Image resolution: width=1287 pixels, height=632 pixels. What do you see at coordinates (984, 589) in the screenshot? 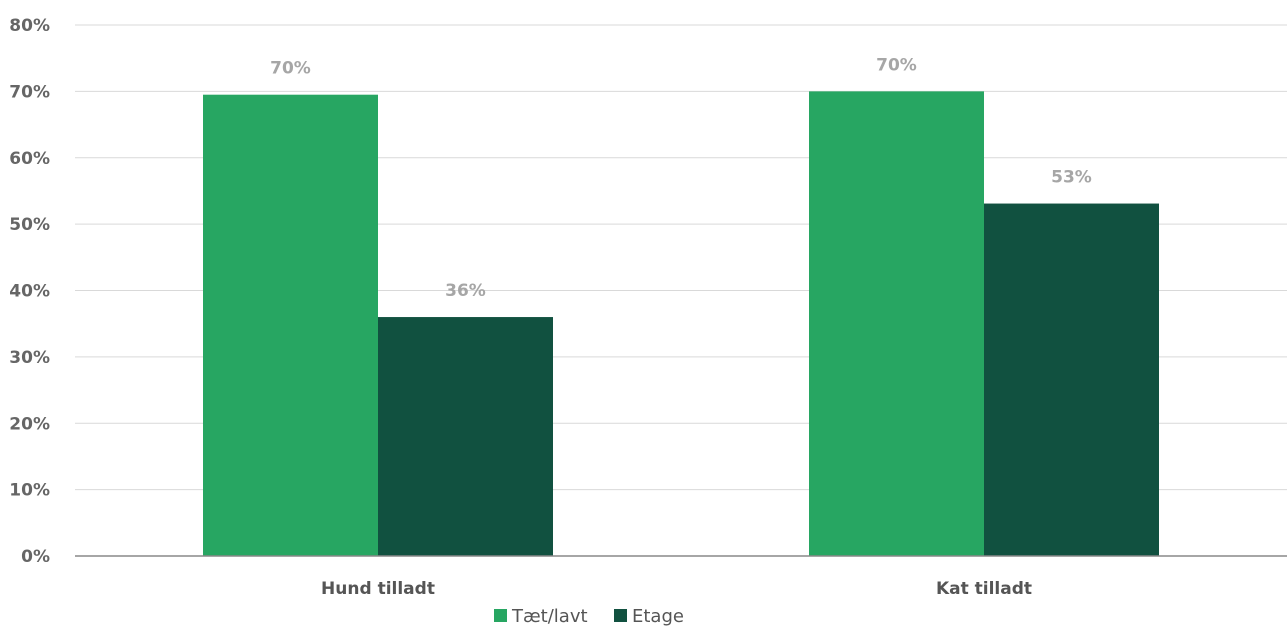
I see `x-category-label: Kat tilladt` at bounding box center [984, 589].